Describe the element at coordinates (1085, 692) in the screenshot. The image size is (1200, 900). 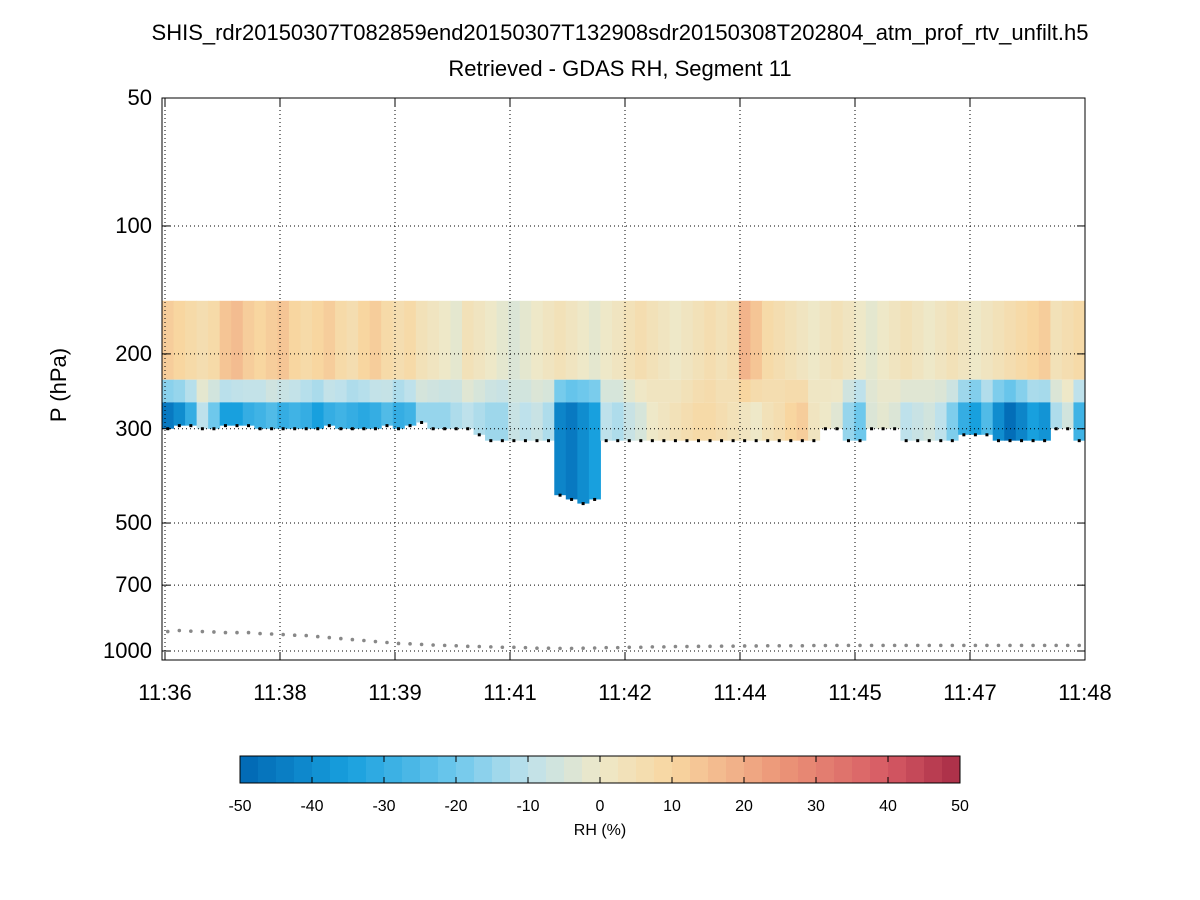
I see `x-tick-label: 11:48` at that location.